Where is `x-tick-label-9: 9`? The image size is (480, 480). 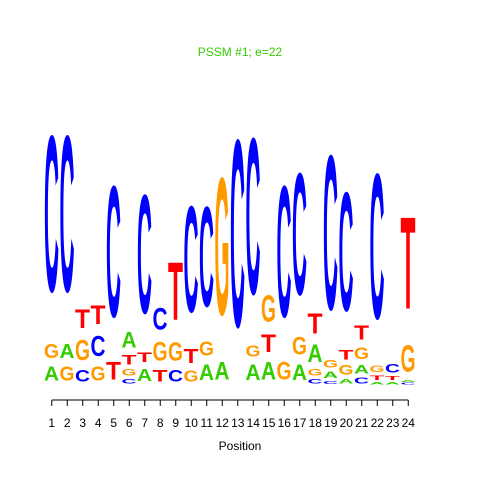
x-tick-label-9: 9 is located at coordinates (175, 423).